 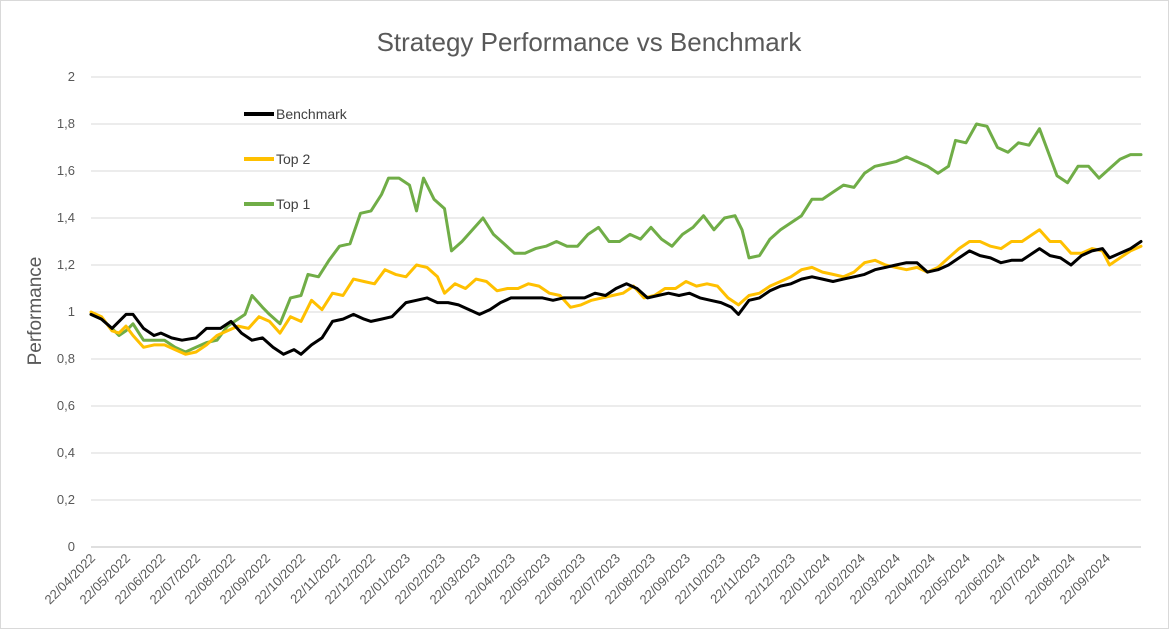 What do you see at coordinates (590, 42) in the screenshot?
I see `chart-title: Strategy Performance vs Benchmark` at bounding box center [590, 42].